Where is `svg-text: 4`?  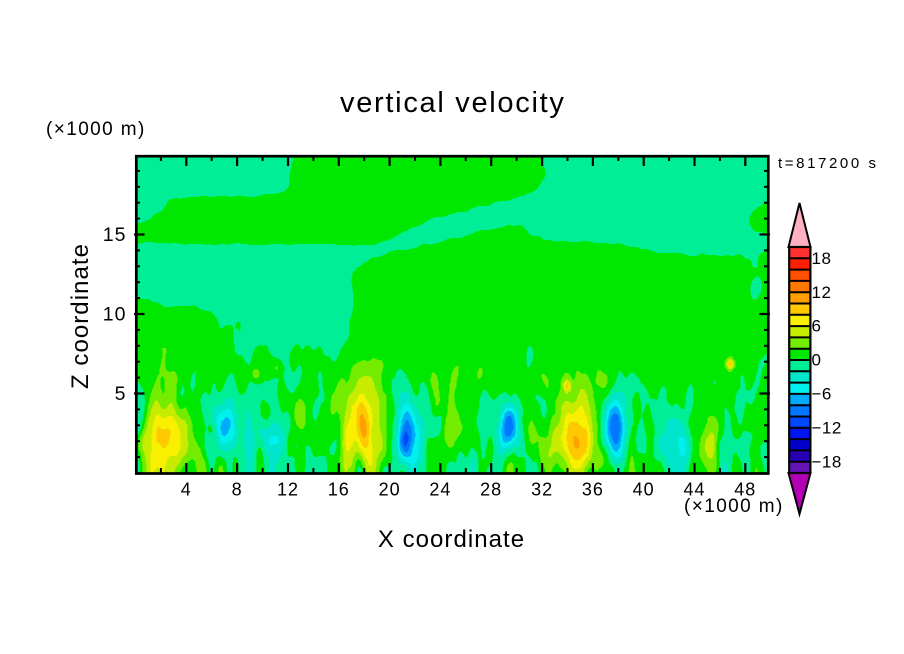
svg-text: 4 is located at coordinates (186, 490).